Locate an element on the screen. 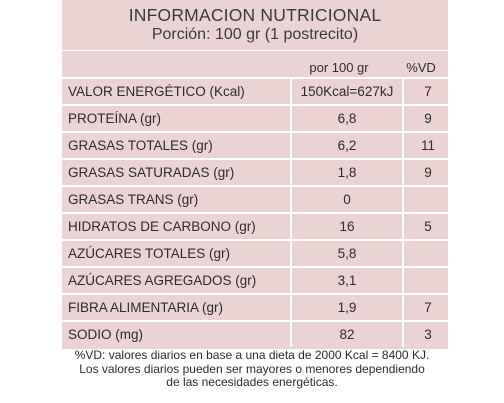 Image resolution: width=504 pixels, height=403 pixels. nutrient-name: VALOR ENERGÉTICO (Kcal) is located at coordinates (176, 91).